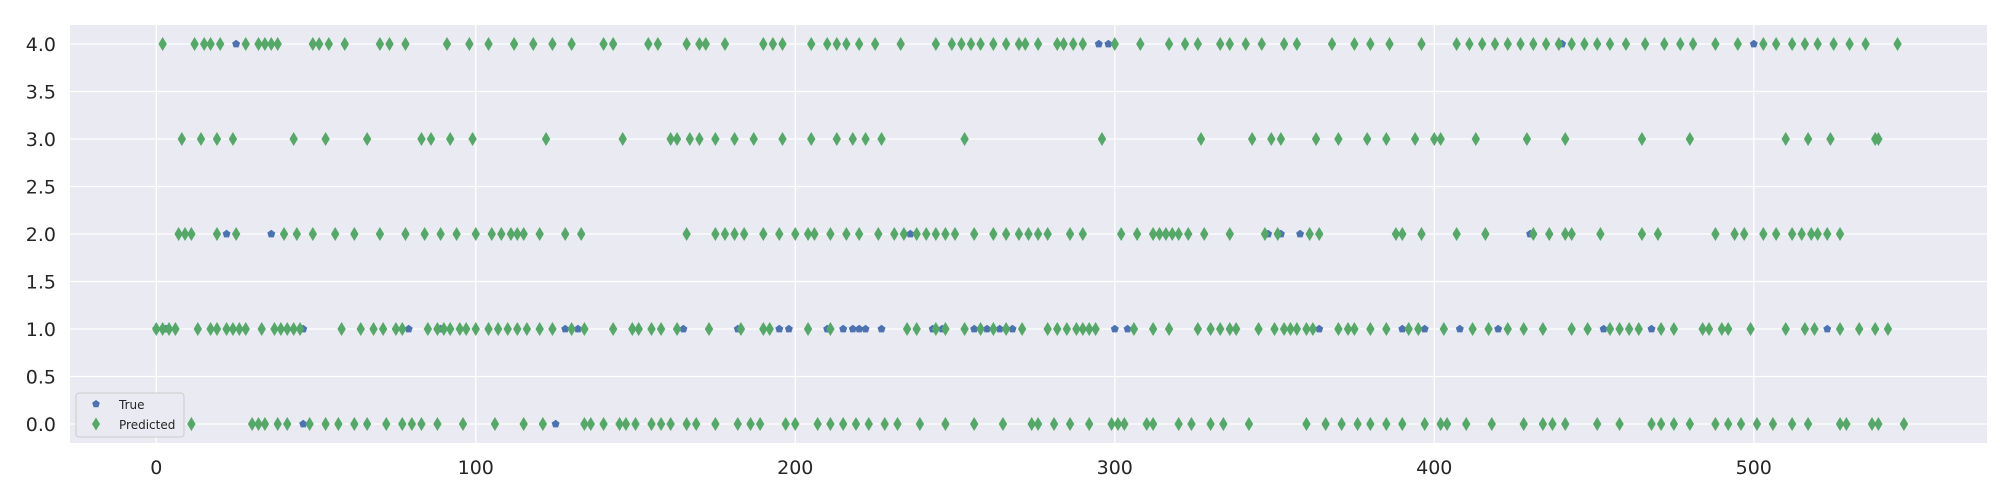 This screenshot has width=2000, height=500. Describe the element at coordinates (1434, 468) in the screenshot. I see `x-tick-label: 400` at that location.